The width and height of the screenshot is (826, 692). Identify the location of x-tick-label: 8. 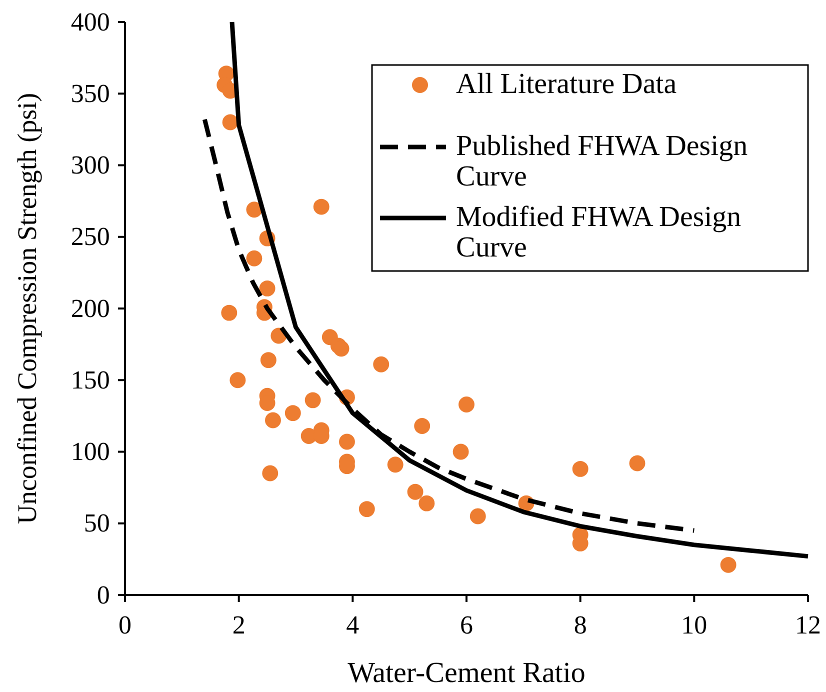
(580, 625).